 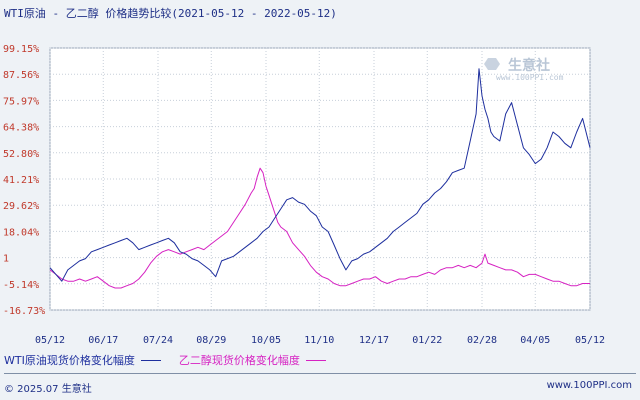 What do you see at coordinates (530, 77) in the screenshot?
I see `watermark-url: www.100PPI.com` at bounding box center [530, 77].